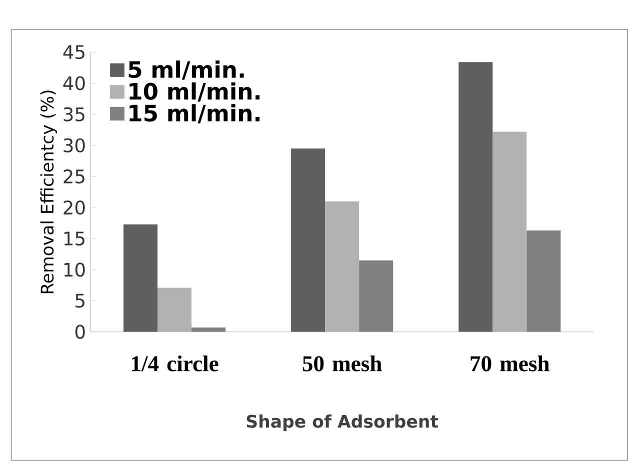 Image resolution: width=635 pixels, height=468 pixels. I want to click on x-tick-label: 70 mesh, so click(510, 363).